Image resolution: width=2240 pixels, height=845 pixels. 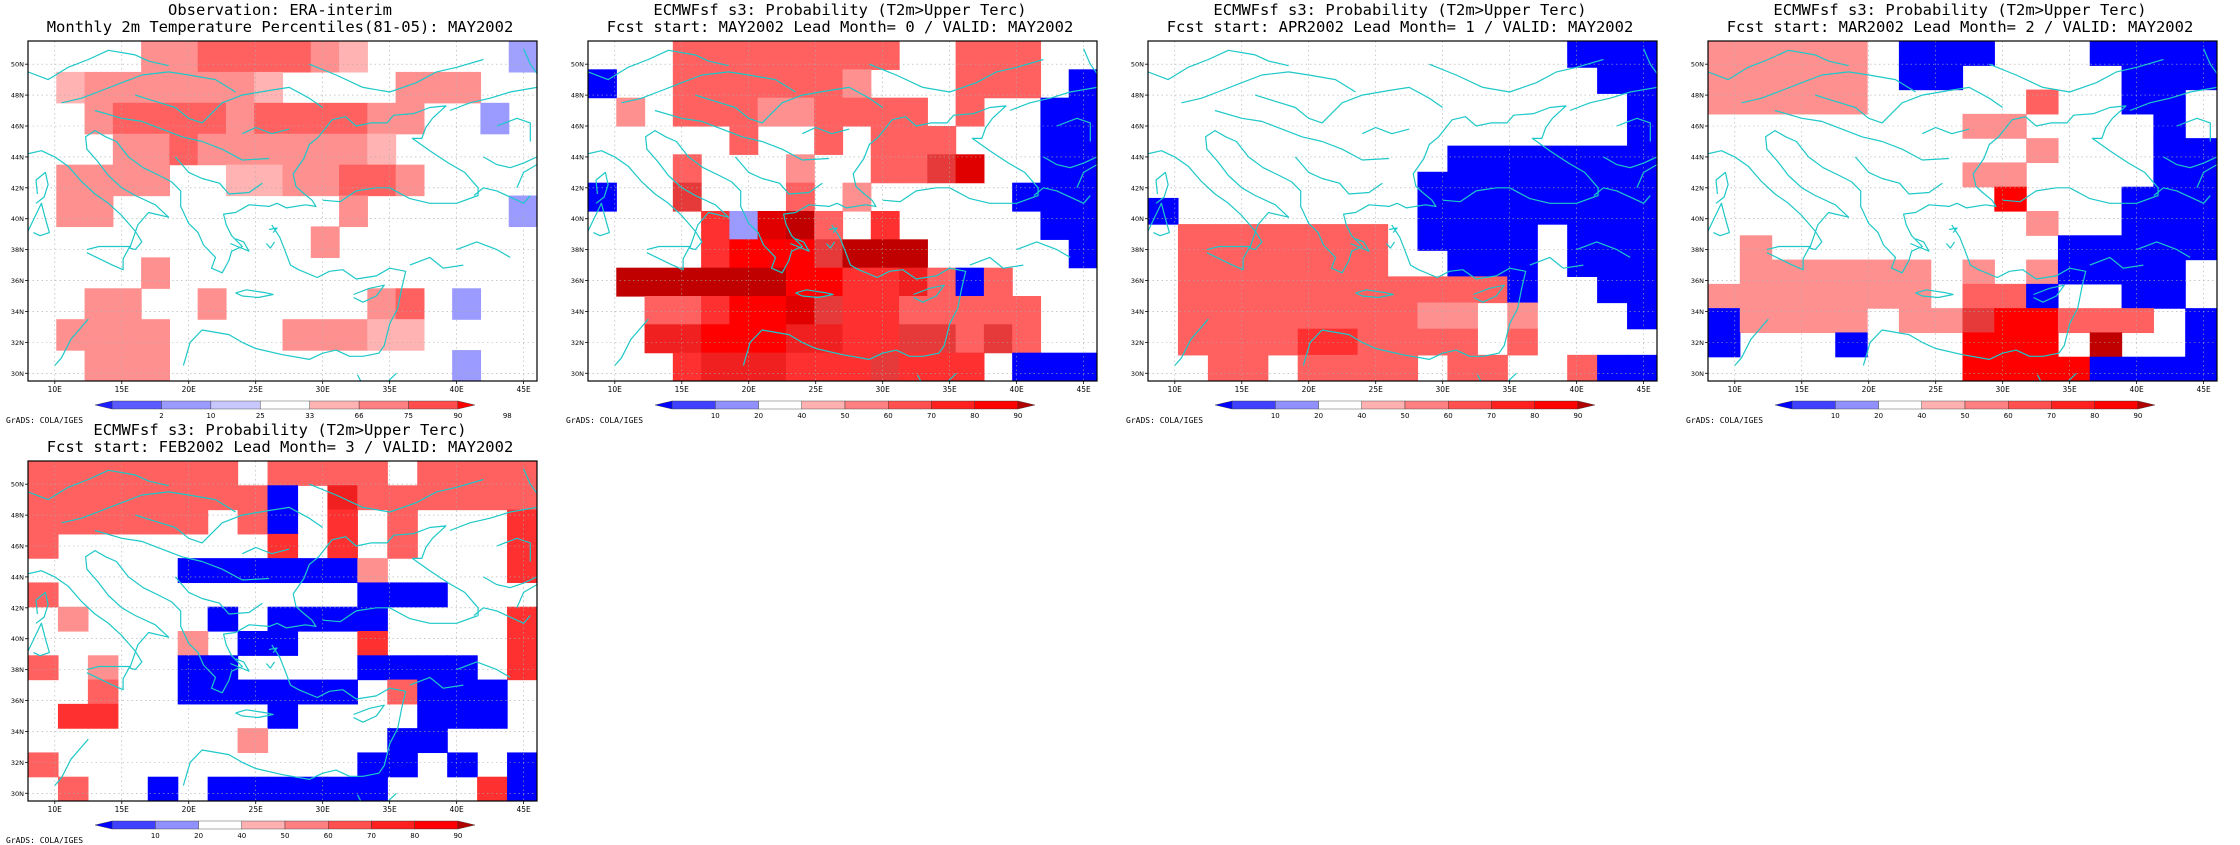 What do you see at coordinates (577, 65) in the screenshot?
I see `y-tick-label: 50N` at bounding box center [577, 65].